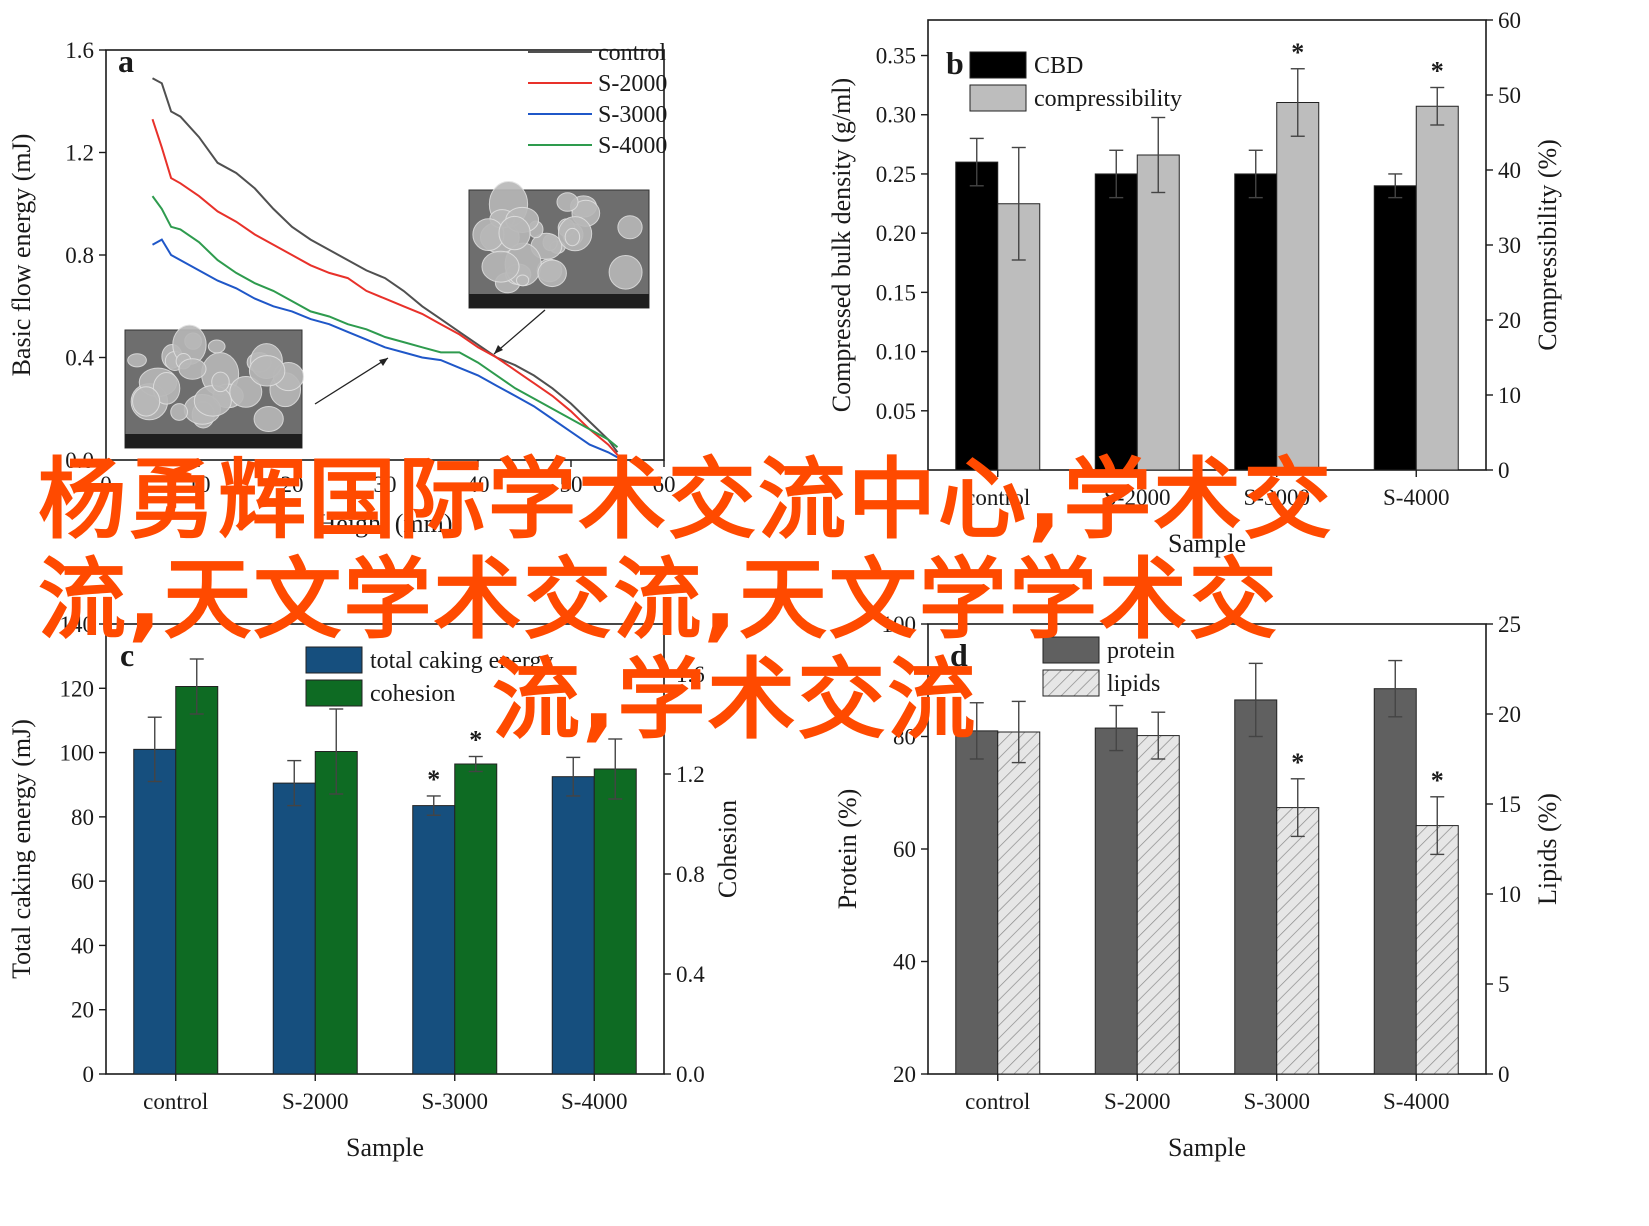  I want to click on panel-a-arrow-lower, so click(351, 381).